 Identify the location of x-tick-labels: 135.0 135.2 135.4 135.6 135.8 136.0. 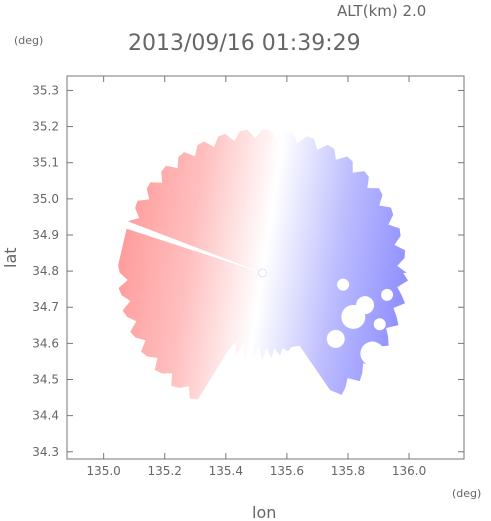
(256, 471).